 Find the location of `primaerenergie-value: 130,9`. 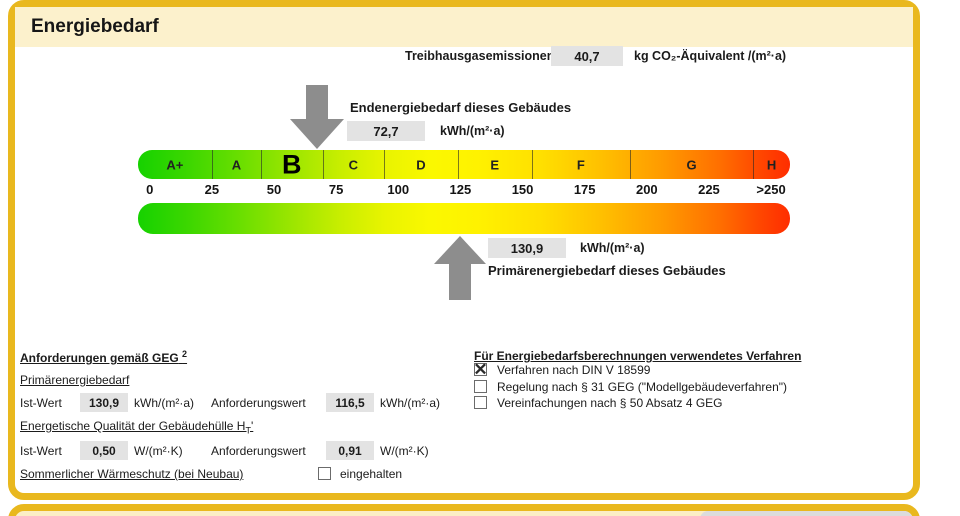

primaerenergie-value: 130,9 is located at coordinates (527, 248).